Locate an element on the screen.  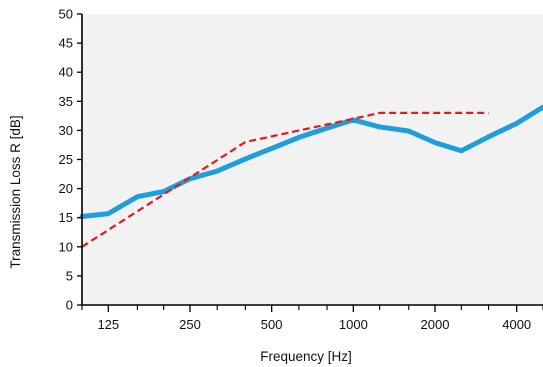
y-tick-label-45: 45 is located at coordinates (66, 43).